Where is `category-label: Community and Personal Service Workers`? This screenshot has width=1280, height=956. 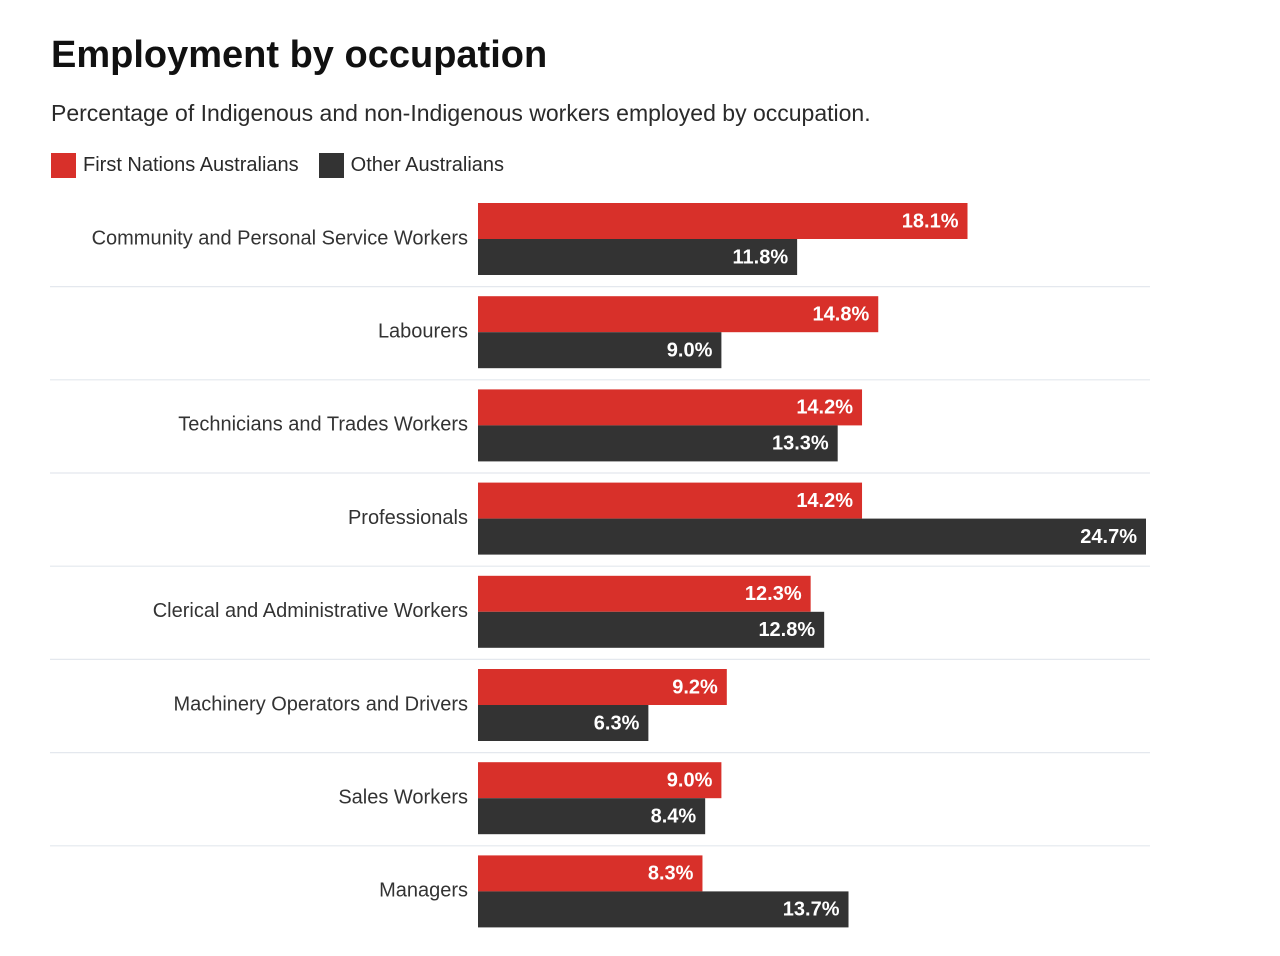
category-label: Community and Personal Service Workers is located at coordinates (280, 238).